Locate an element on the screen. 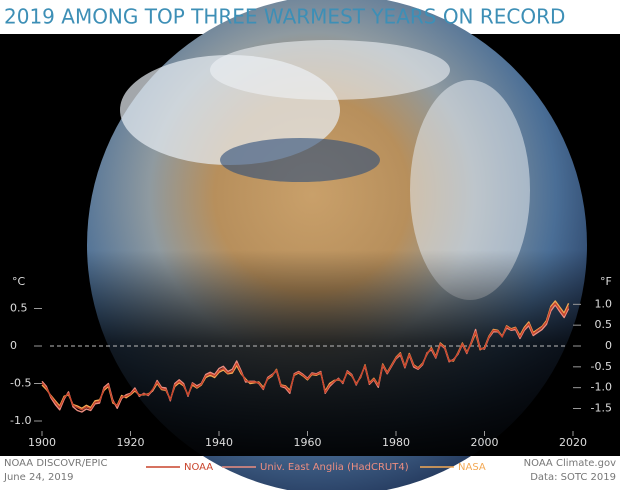 The height and width of the screenshot is (490, 620). y-tick-label: 0.5 is located at coordinates (19, 308).